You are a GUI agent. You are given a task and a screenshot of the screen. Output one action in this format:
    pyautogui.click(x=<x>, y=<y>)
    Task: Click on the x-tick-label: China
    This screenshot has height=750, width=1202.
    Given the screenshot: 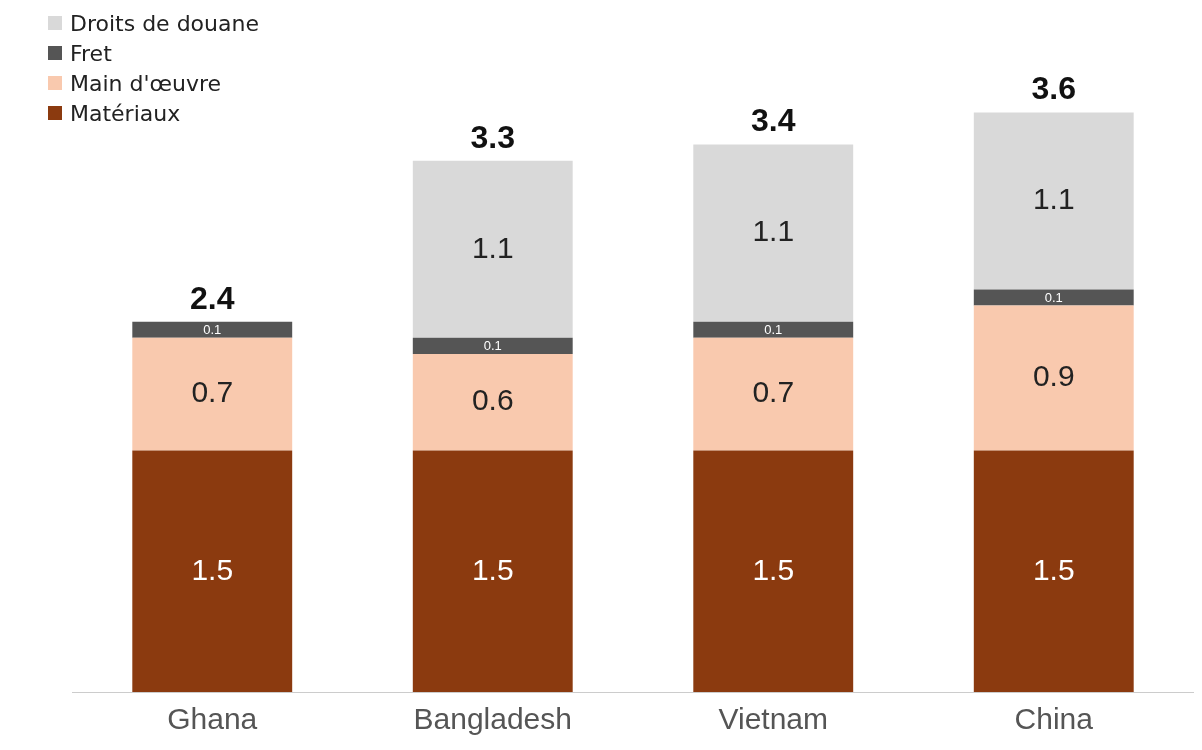 What is the action you would take?
    pyautogui.click(x=1054, y=719)
    